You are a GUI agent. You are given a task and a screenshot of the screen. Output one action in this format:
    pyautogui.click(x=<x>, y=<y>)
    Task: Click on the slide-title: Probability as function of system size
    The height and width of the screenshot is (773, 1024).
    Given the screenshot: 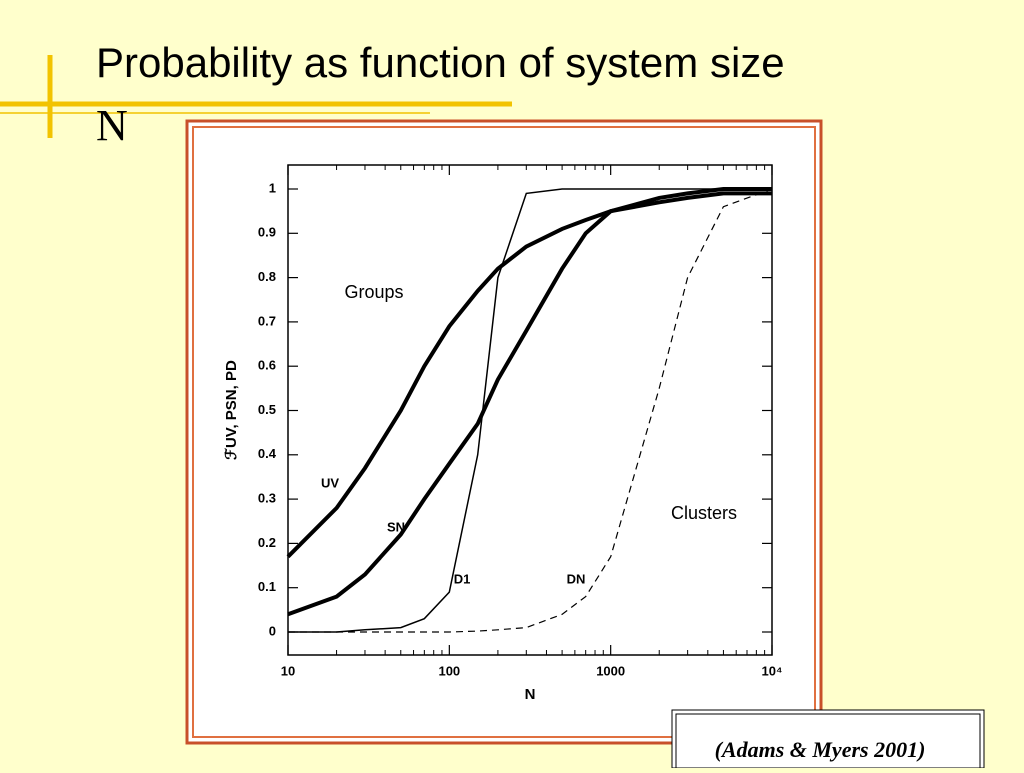 What is the action you would take?
    pyautogui.click(x=440, y=62)
    